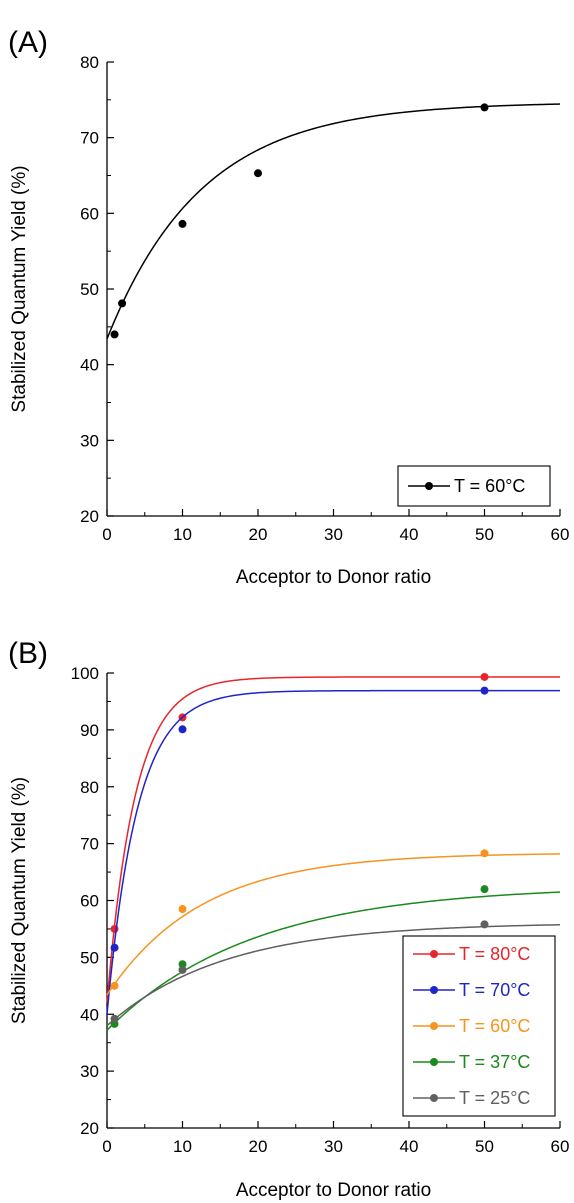 Image resolution: width=574 pixels, height=1203 pixels. Describe the element at coordinates (494, 1098) in the screenshot. I see `legend-label: T = 25°C` at that location.